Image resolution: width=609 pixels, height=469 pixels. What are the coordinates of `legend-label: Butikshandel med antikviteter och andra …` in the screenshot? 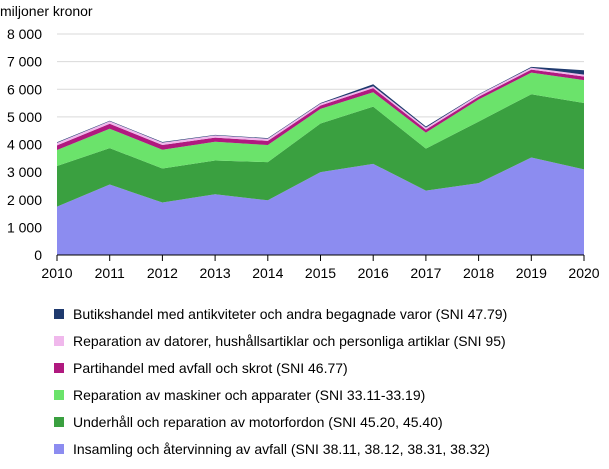 It's located at (290, 313).